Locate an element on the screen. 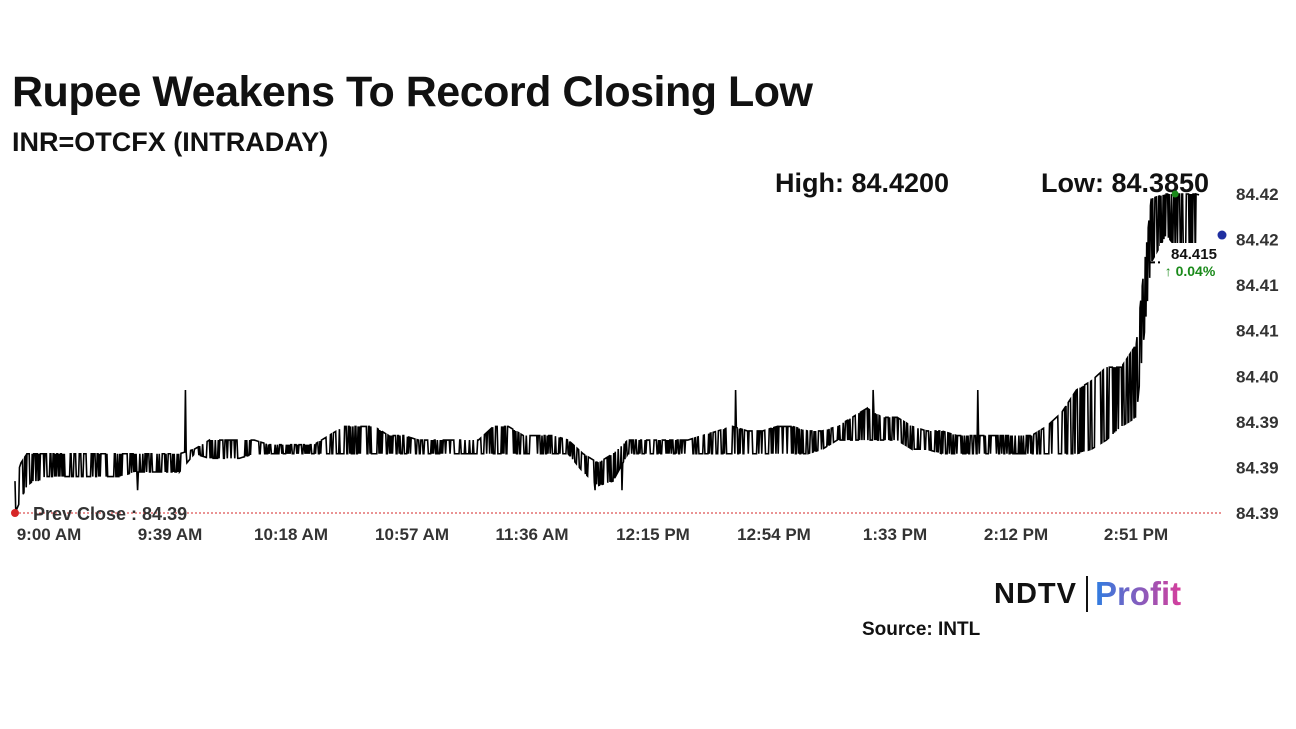  x-tick-label: 11:36 AM is located at coordinates (531, 534).